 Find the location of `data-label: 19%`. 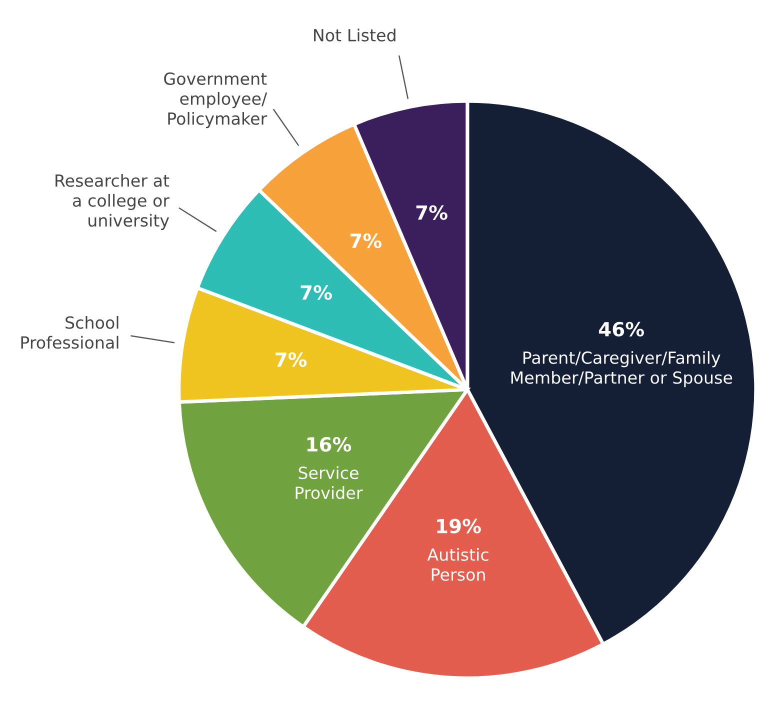

data-label: 19% is located at coordinates (459, 526).